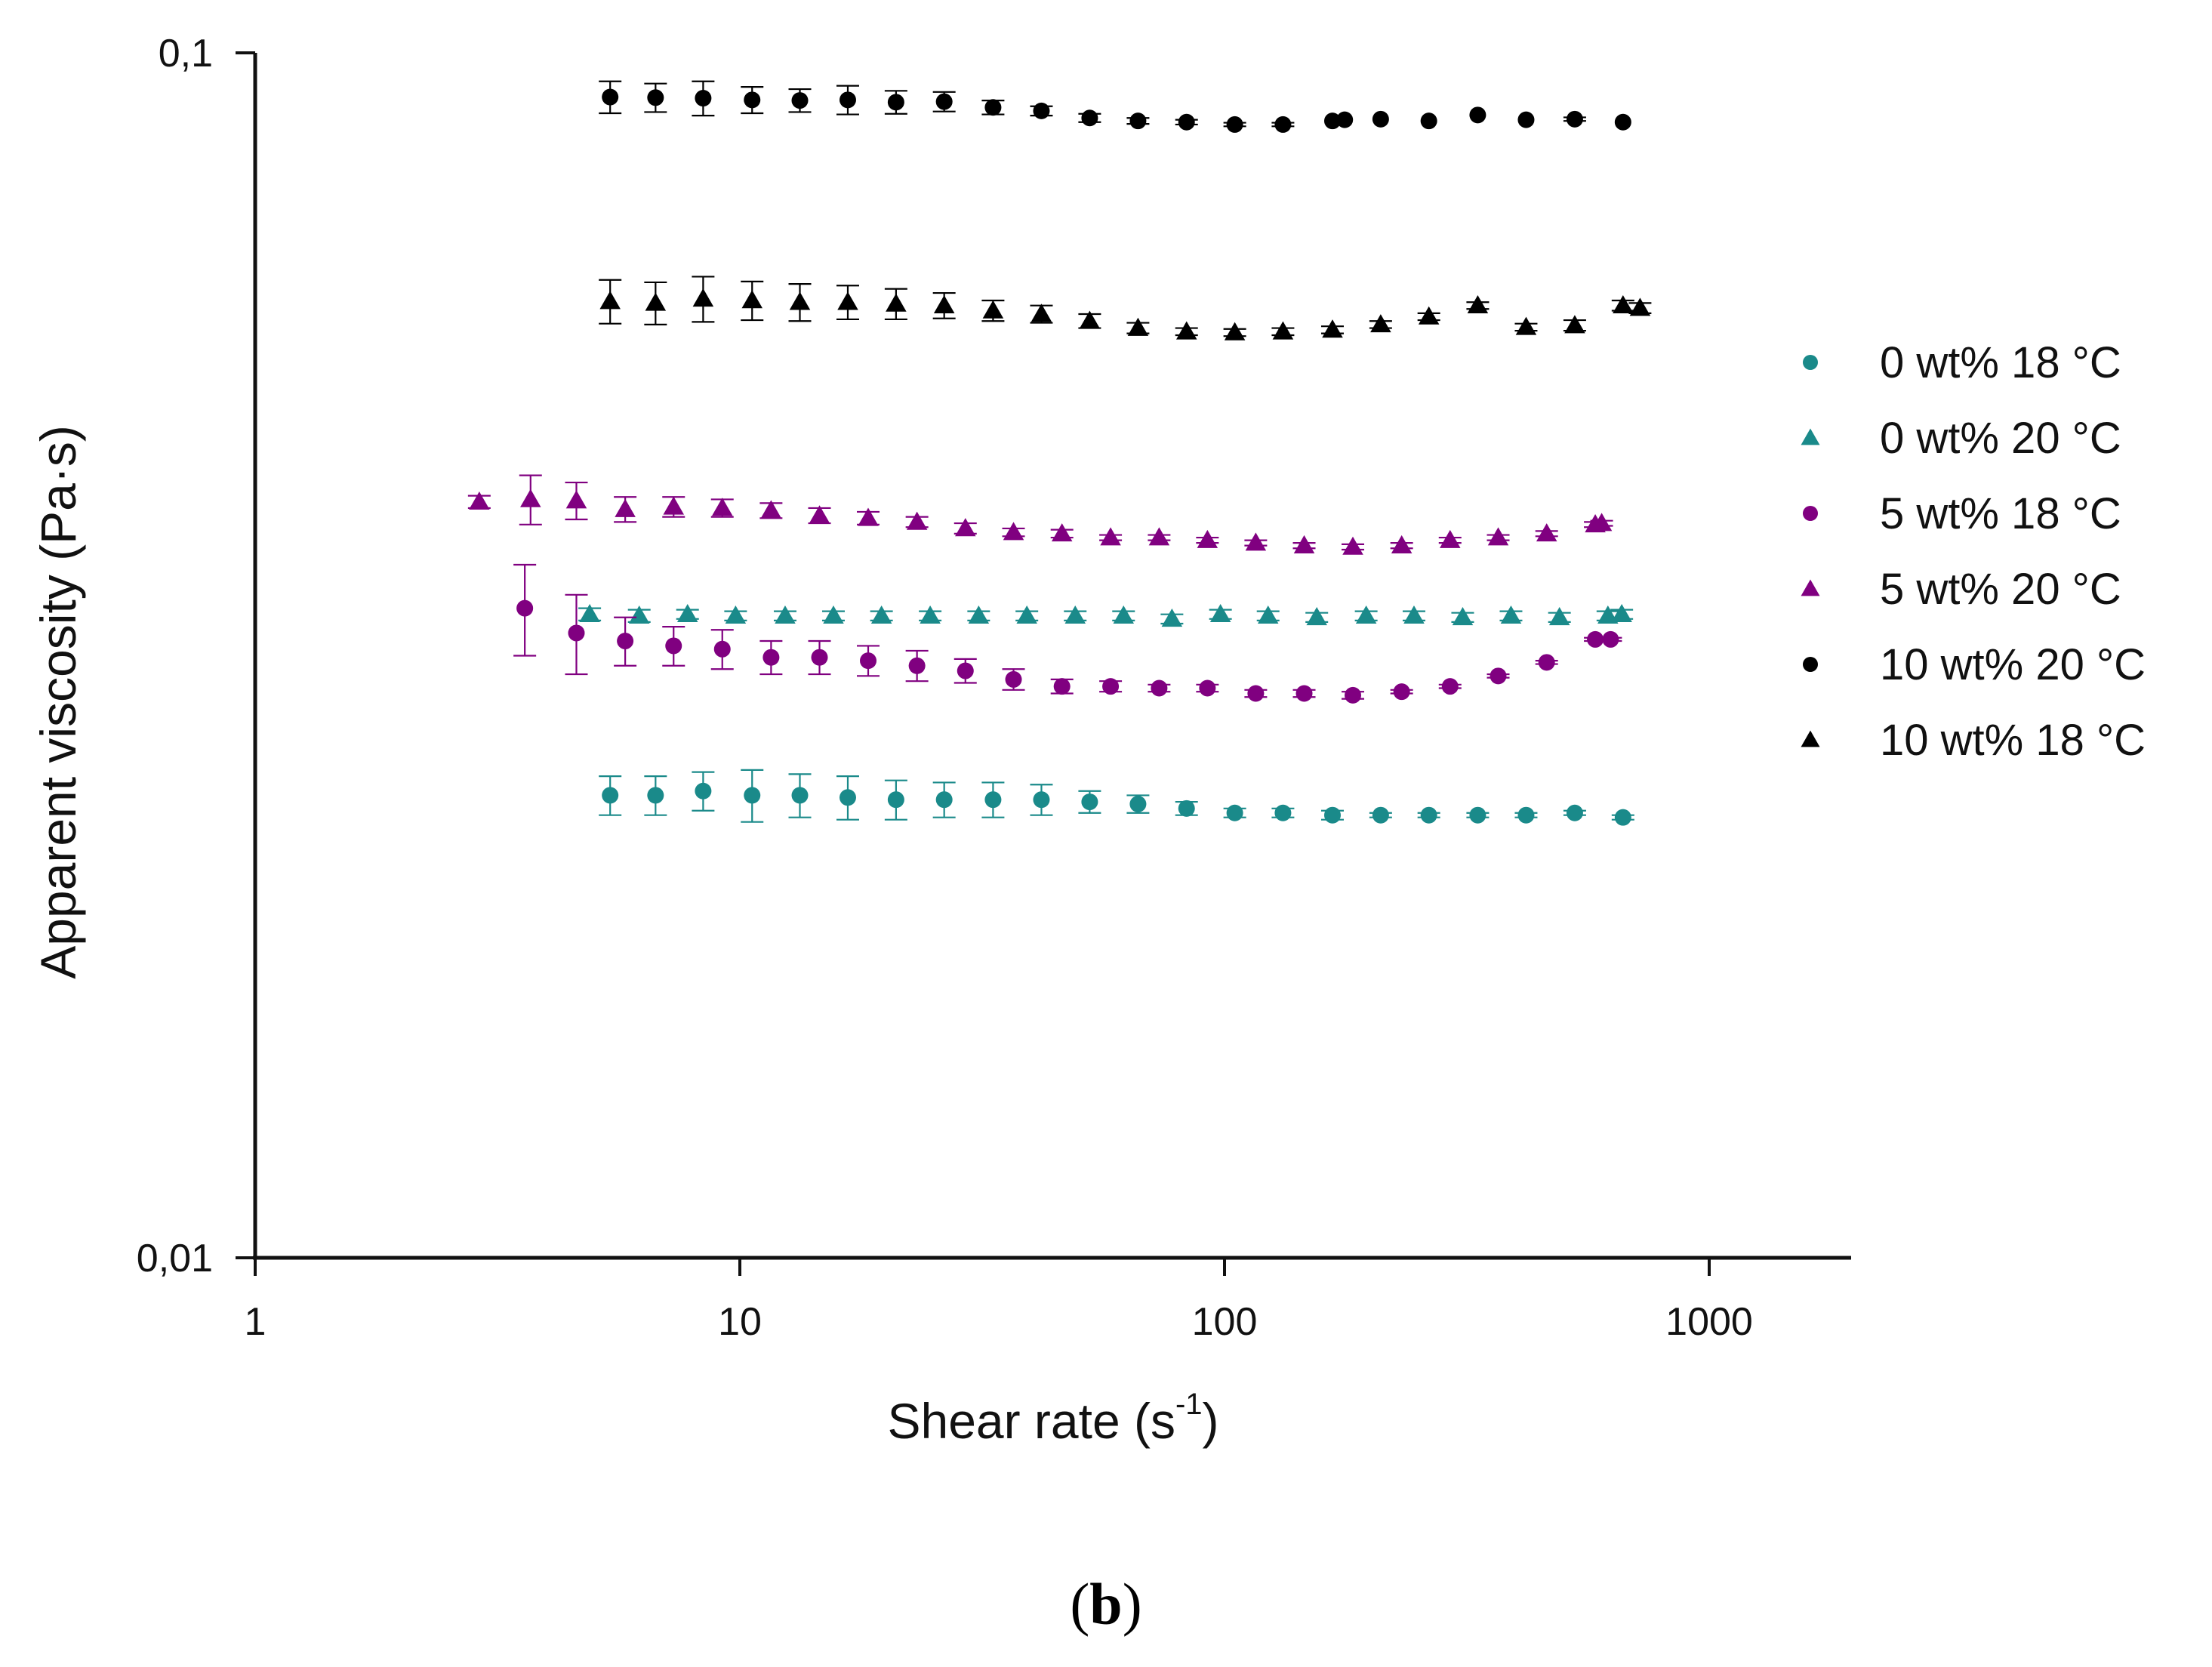  Describe the element at coordinates (740, 1322) in the screenshot. I see `x-tick-label: 10` at that location.